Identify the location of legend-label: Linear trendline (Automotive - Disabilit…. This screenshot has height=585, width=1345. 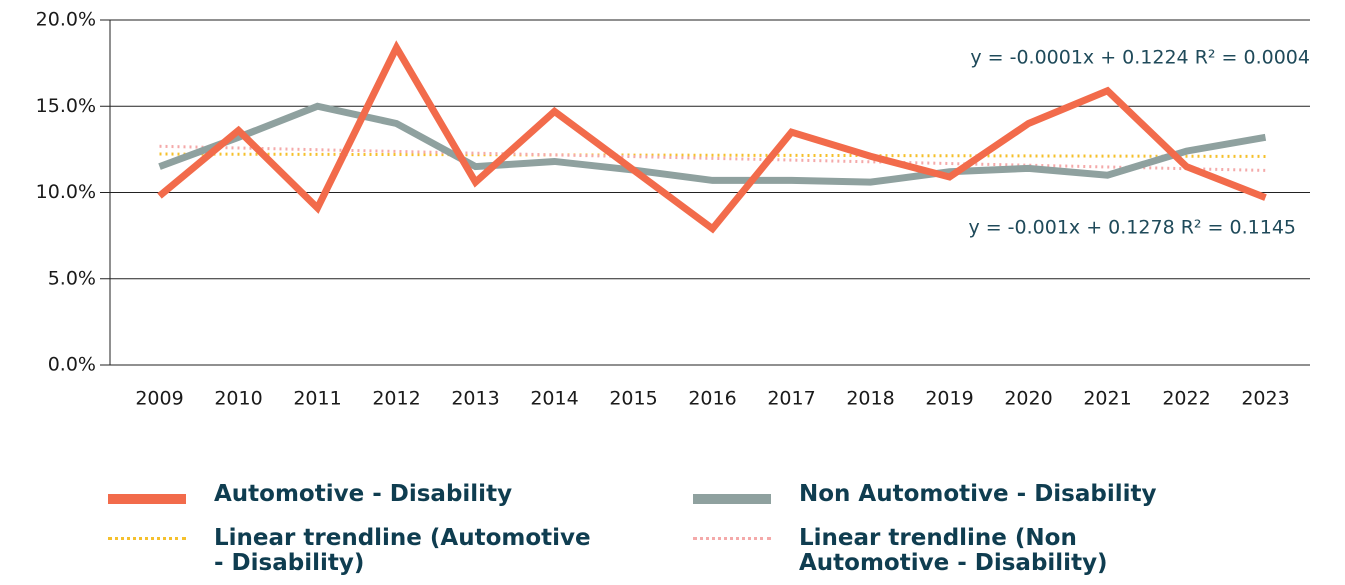
(402, 550).